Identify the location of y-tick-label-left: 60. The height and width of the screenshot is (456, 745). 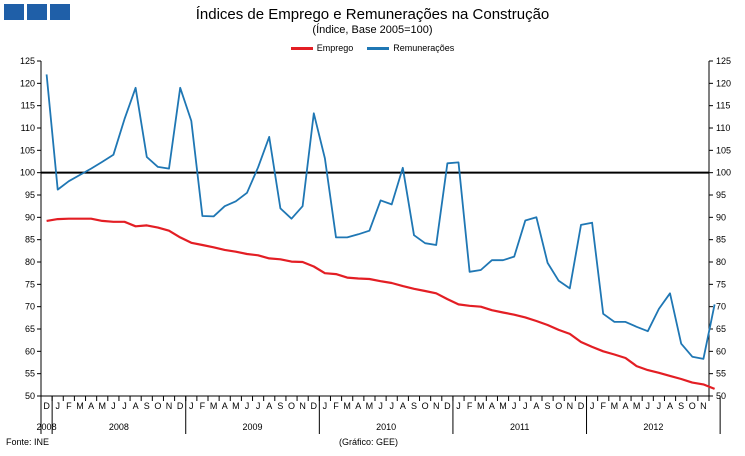
(30, 351).